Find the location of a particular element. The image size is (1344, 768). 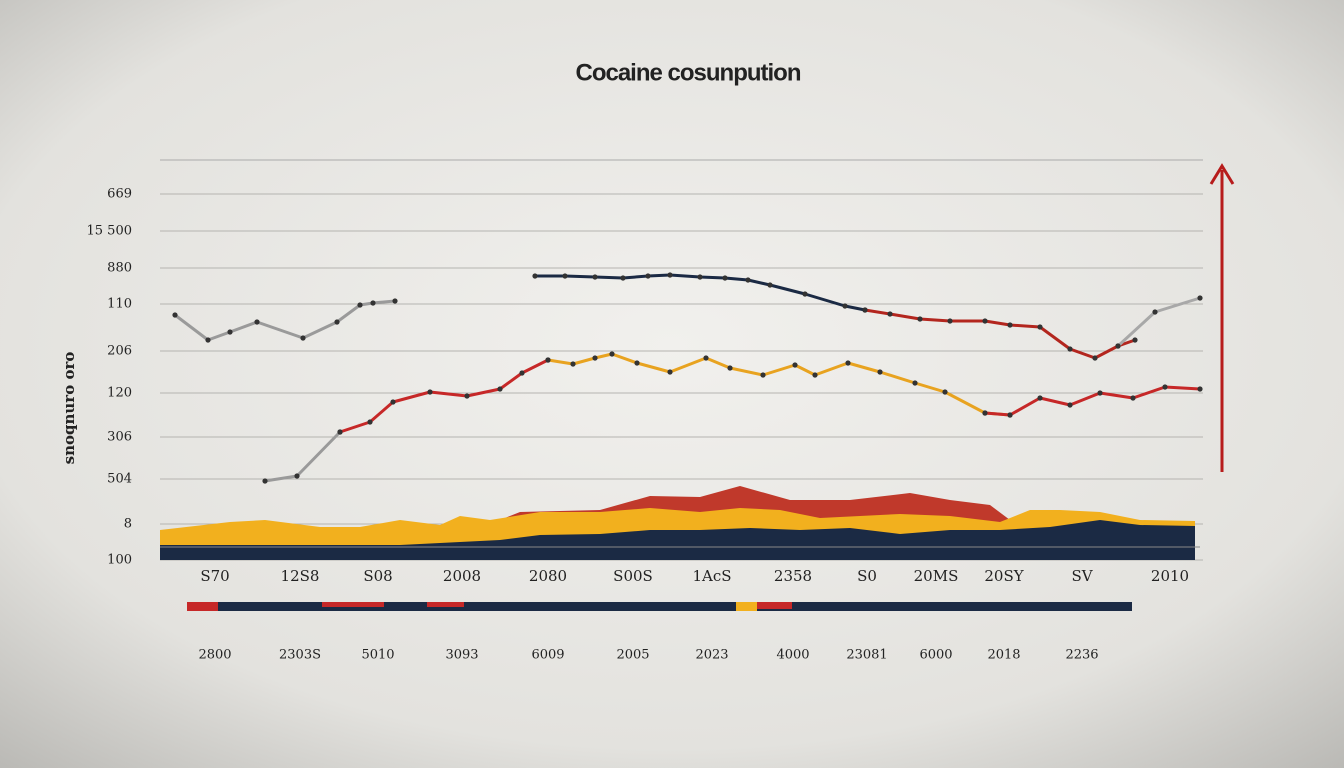

x-tick-label: 2008 is located at coordinates (462, 576).